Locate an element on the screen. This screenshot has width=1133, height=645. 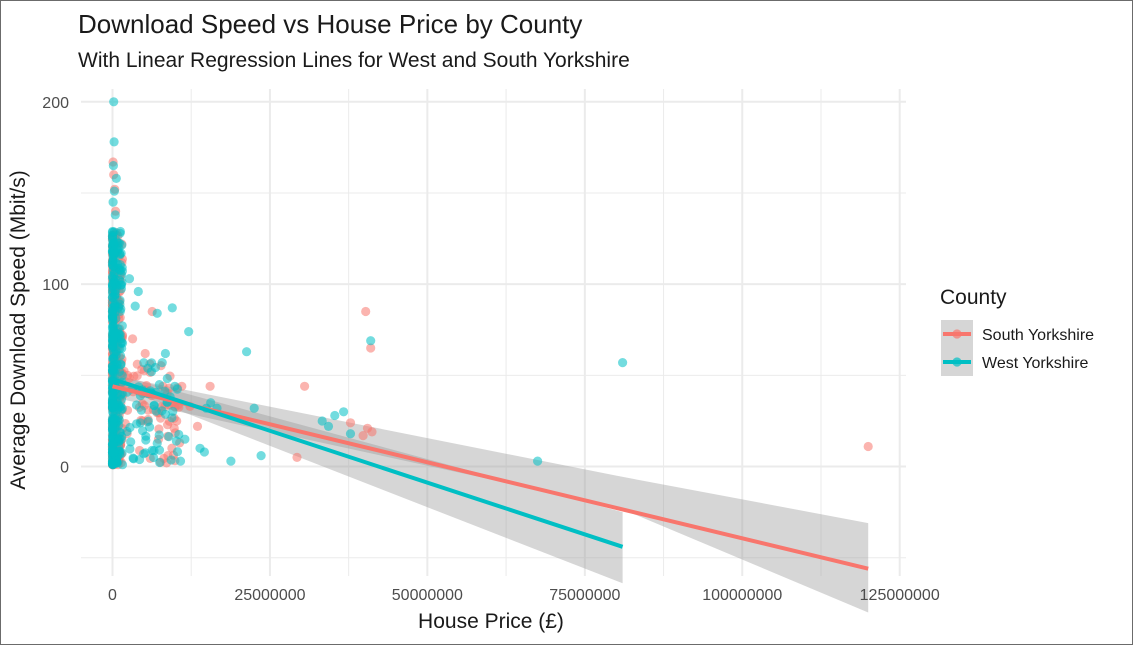
x-tick-label: 125000000 is located at coordinates (900, 595).